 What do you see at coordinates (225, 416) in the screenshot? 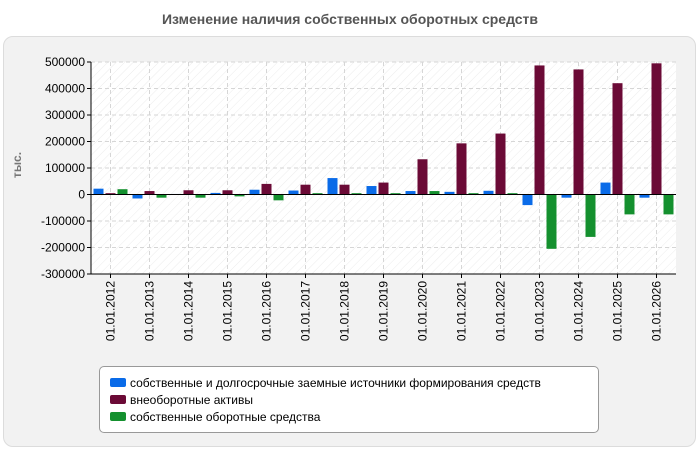
I see `legend-label: собственные оборотные средства` at bounding box center [225, 416].